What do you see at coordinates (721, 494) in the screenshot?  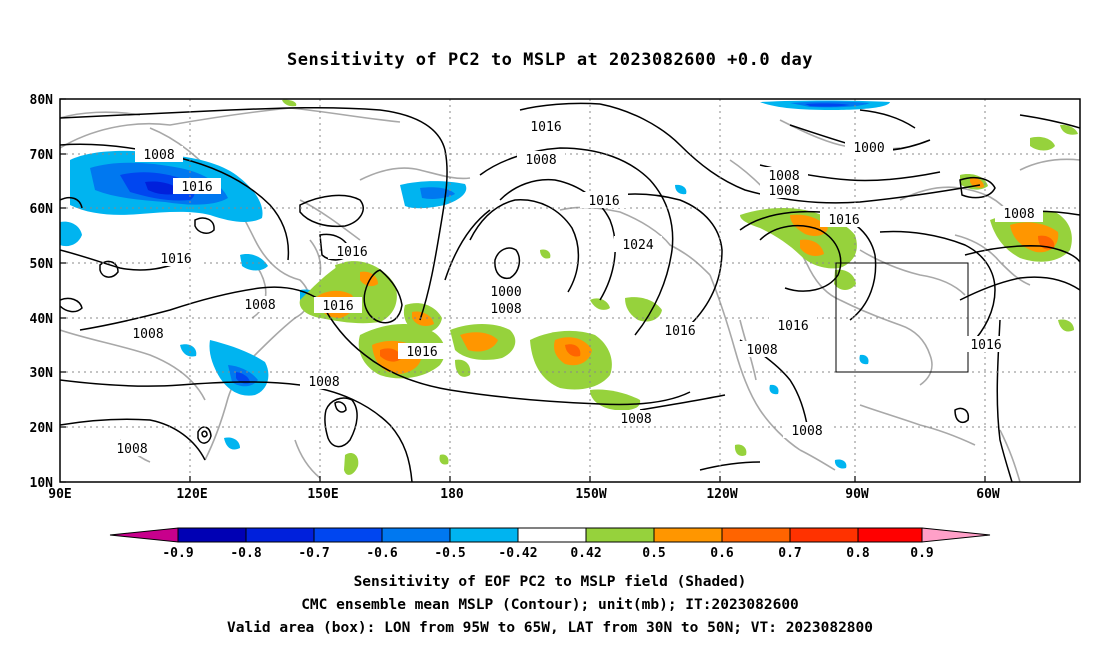 I see `lon-label: 120W` at bounding box center [721, 494].